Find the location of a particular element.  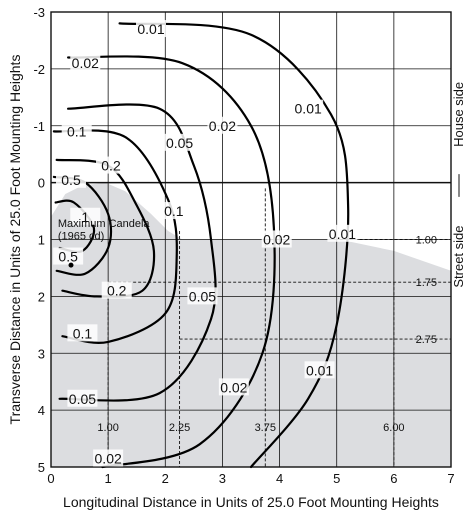

y-tick-label: 5 is located at coordinates (41, 467).